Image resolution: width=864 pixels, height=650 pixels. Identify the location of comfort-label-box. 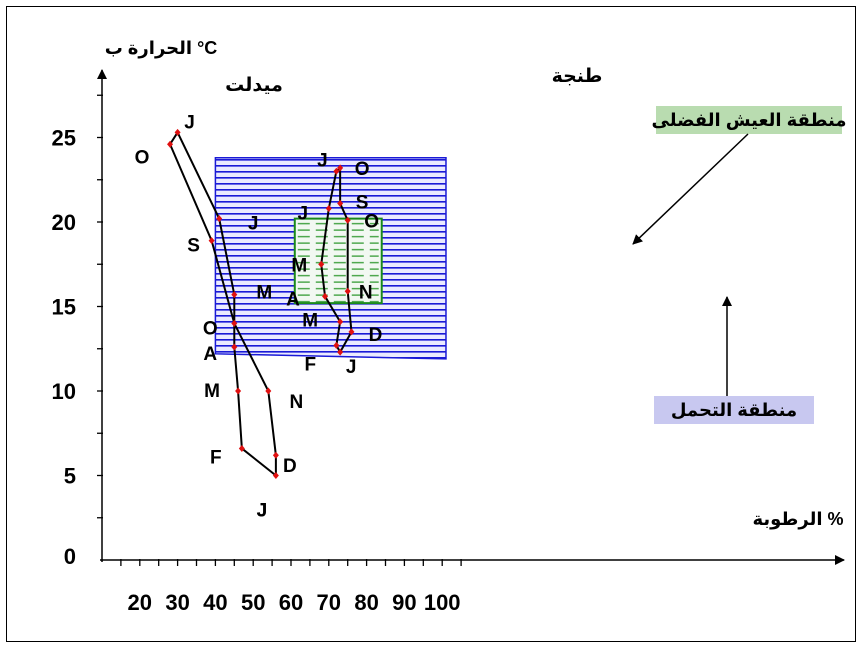
(749, 120).